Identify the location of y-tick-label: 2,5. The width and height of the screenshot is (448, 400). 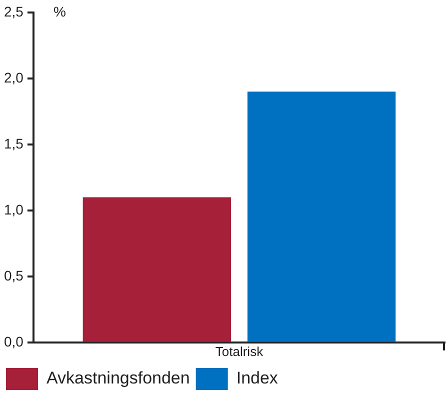
(14, 11).